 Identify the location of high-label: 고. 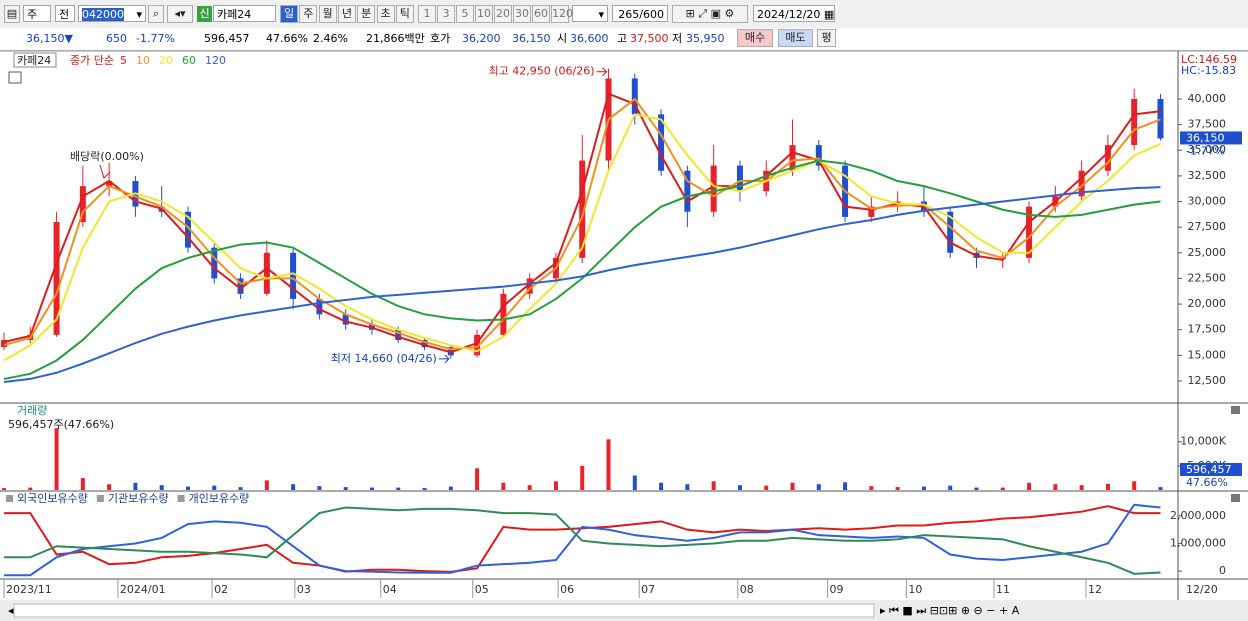
(622, 38).